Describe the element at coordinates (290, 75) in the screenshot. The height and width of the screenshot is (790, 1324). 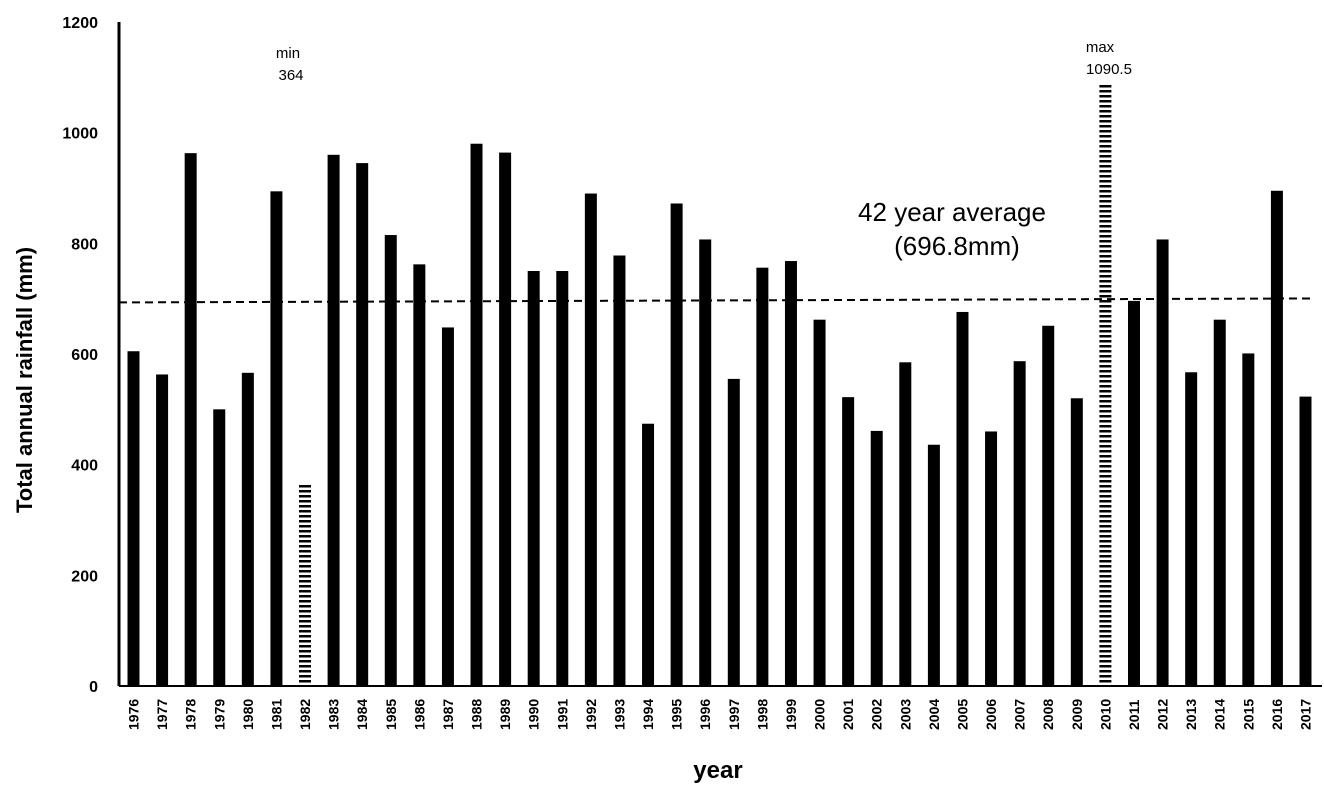
I see `min-annotation-value: 364` at that location.